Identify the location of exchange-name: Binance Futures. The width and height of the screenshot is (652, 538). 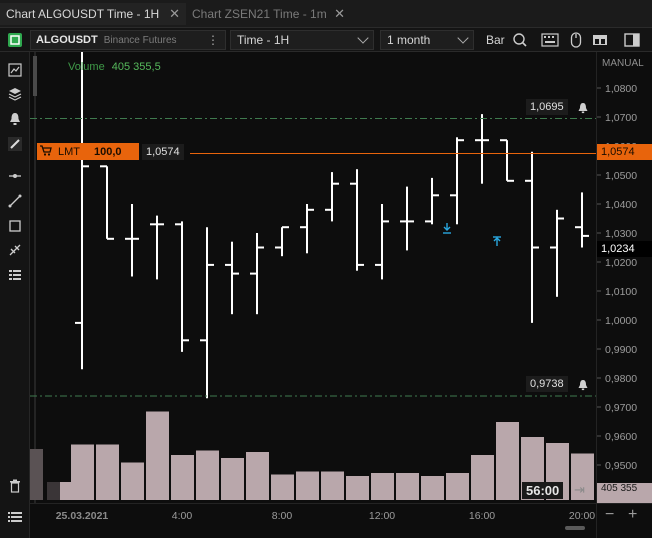
(140, 40).